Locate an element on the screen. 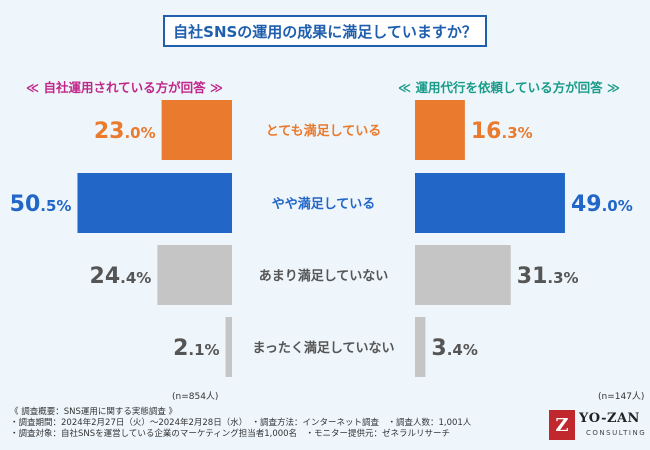 This screenshot has height=450, width=650. right-value-label-2: 49.0% is located at coordinates (602, 204).